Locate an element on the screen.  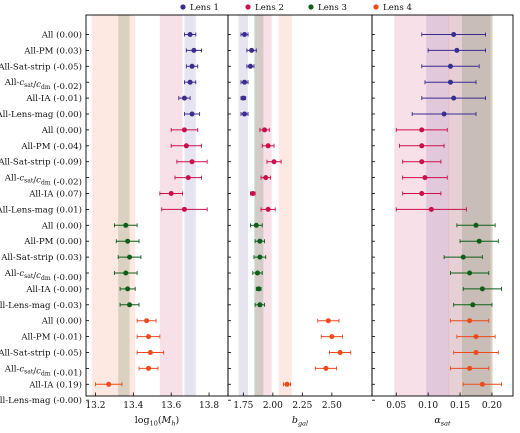
legend-label: Lens 2 is located at coordinates (269, 8).